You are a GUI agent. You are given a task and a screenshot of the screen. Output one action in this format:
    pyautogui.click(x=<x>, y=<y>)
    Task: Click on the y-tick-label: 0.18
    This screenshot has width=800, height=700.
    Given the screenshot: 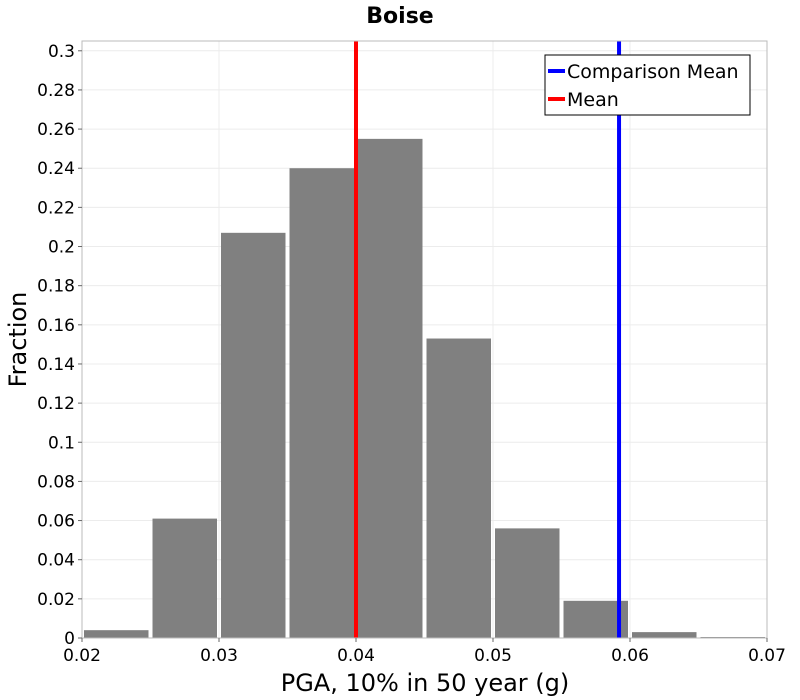 What is the action you would take?
    pyautogui.click(x=56, y=287)
    